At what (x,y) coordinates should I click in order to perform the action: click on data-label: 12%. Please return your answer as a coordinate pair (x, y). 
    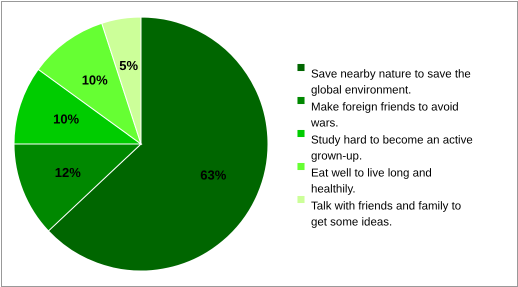
    Looking at the image, I should click on (68, 172).